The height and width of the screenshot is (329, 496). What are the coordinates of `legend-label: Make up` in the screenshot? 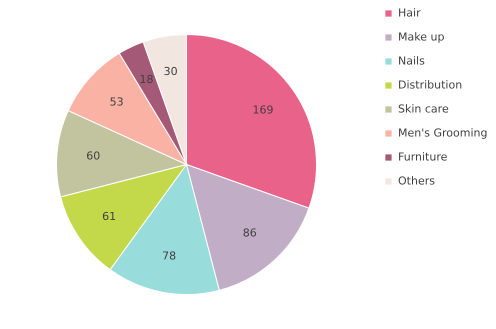 It's located at (421, 37).